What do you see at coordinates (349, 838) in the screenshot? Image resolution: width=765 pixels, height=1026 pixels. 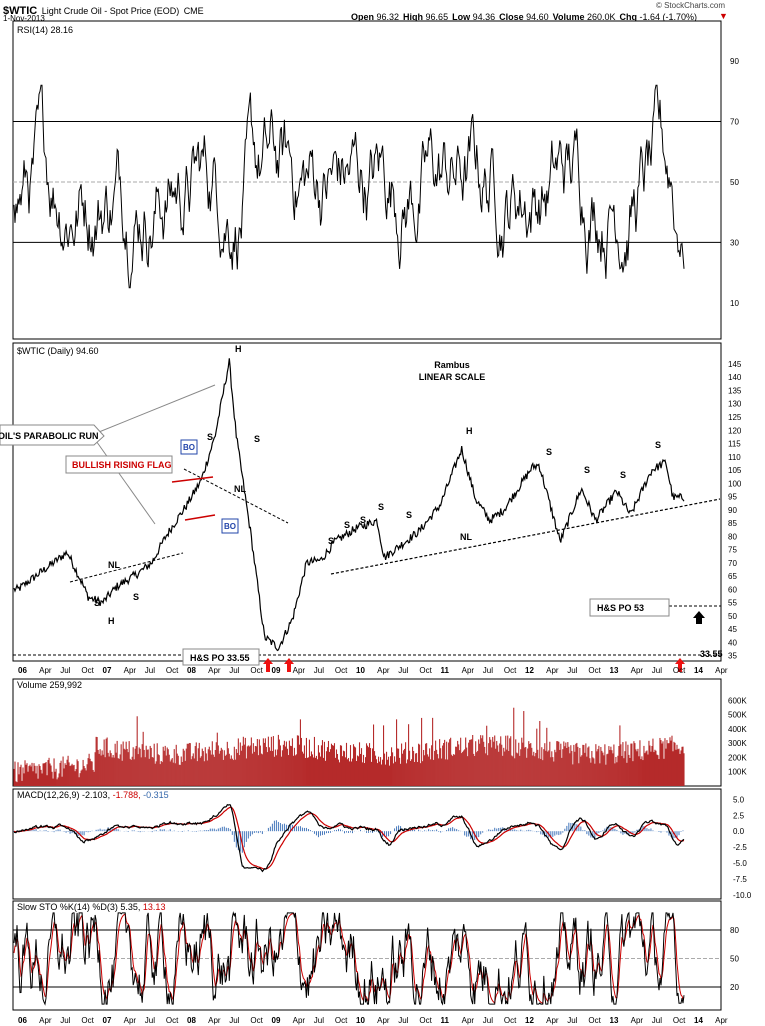 I see `macd-line` at bounding box center [349, 838].